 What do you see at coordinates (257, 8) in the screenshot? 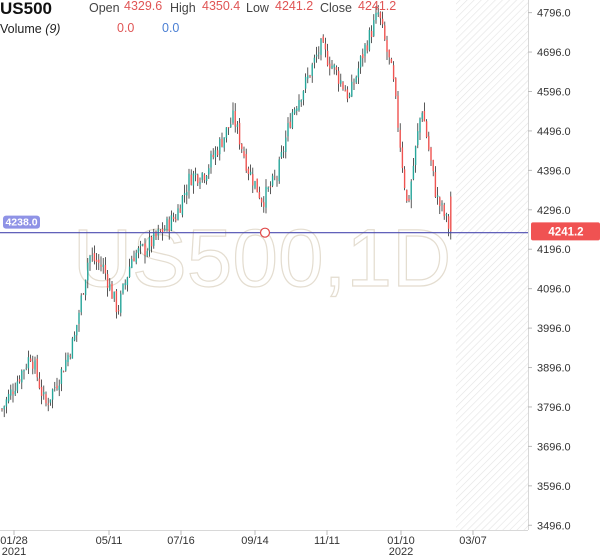
I see `low-label: Low` at bounding box center [257, 8].